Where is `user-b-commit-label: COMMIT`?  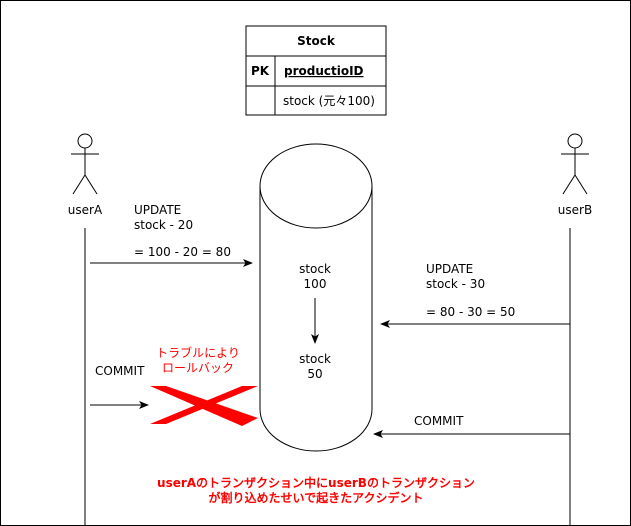
user-b-commit-label: COMMIT is located at coordinates (439, 421).